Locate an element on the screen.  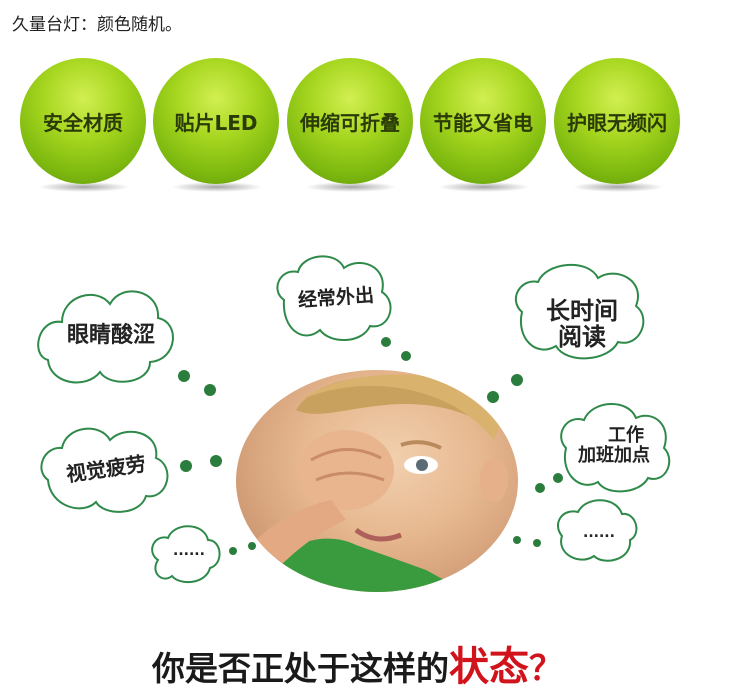
feature-ball-5: 护眼无频闪 is located at coordinates (617, 128).